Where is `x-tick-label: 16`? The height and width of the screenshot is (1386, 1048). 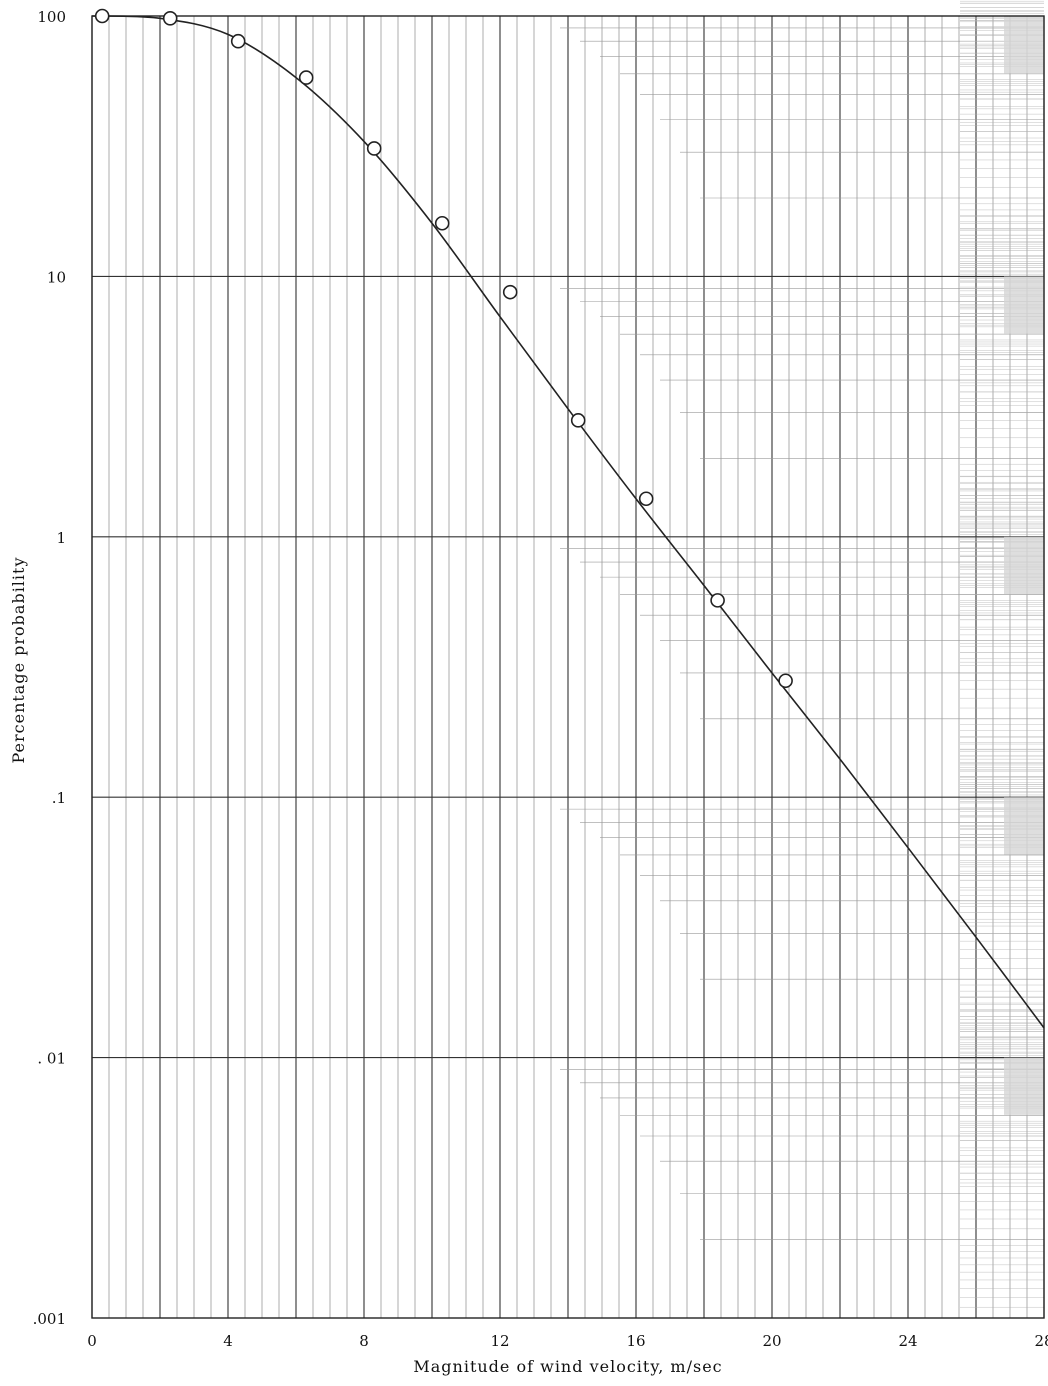 x-tick-label: 16 is located at coordinates (635, 1341).